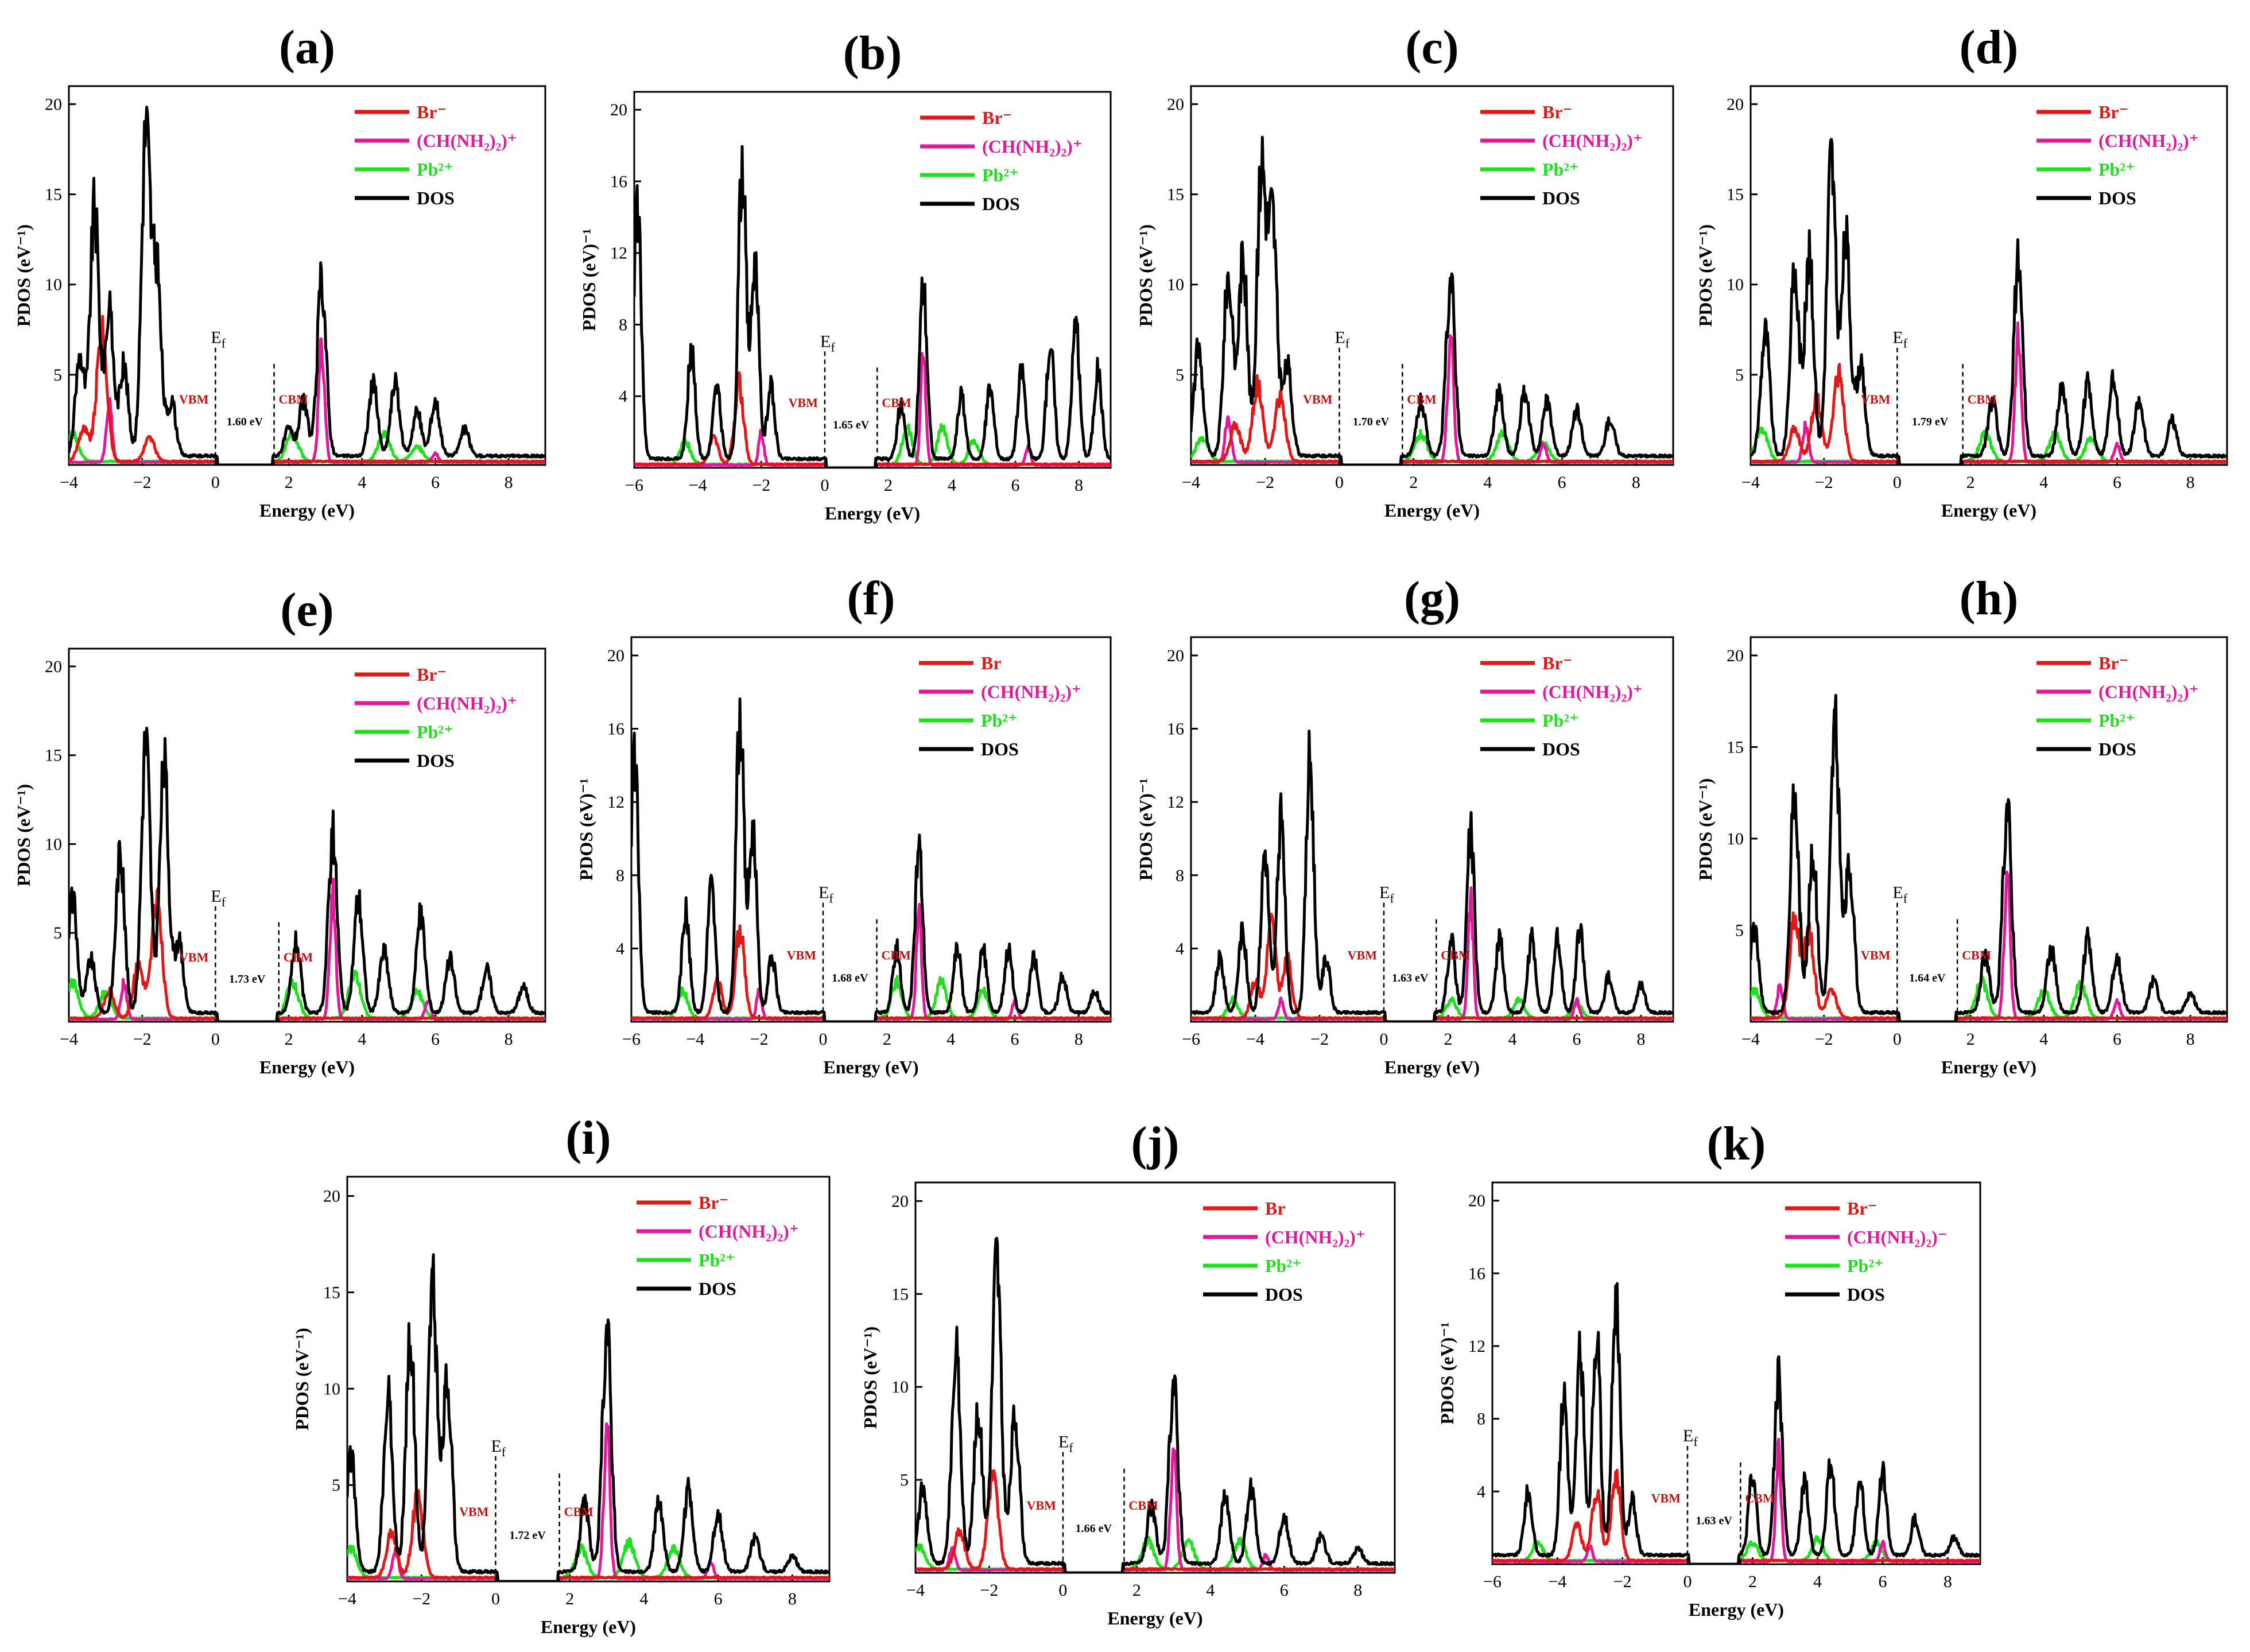  Describe the element at coordinates (1094, 1528) in the screenshot. I see `band-gap-label: 1.66 eV` at that location.